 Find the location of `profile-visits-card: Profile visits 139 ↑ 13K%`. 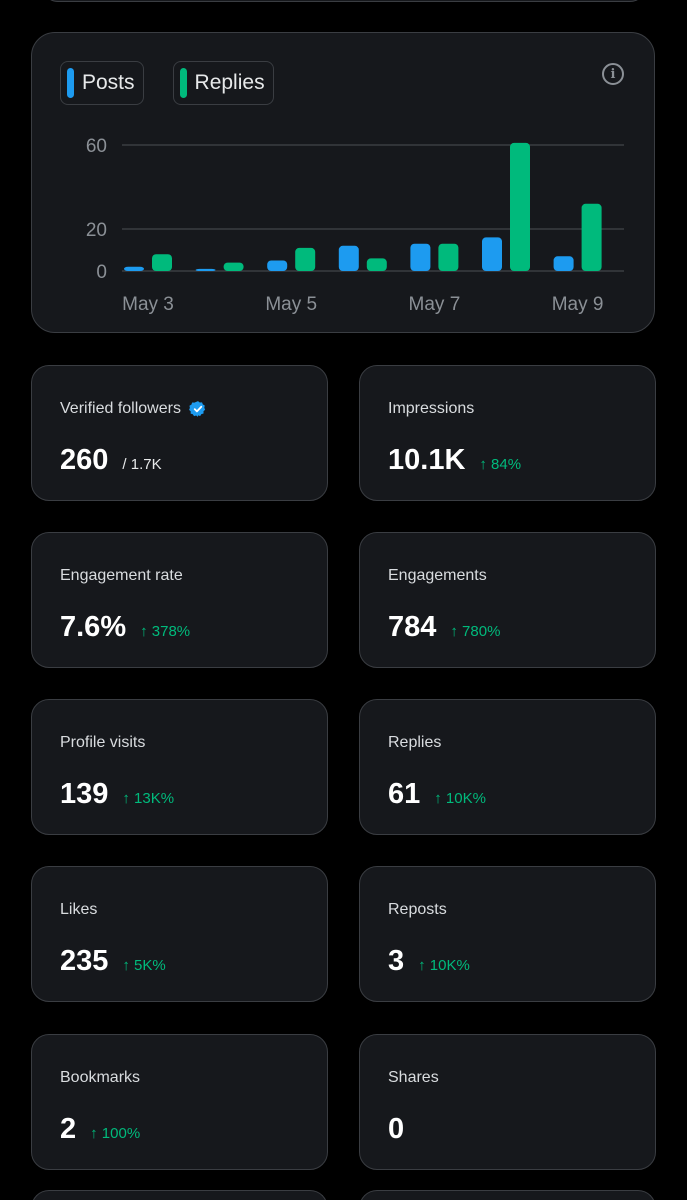

profile-visits-card: Profile visits 139 ↑ 13K% is located at coordinates (179, 767).